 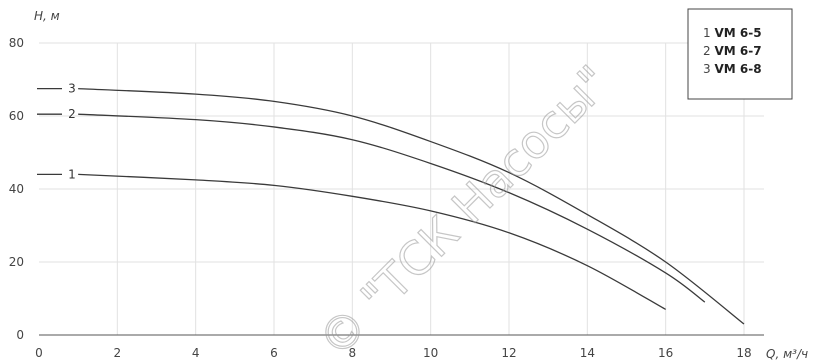 What do you see at coordinates (737, 69) in the screenshot?
I see `legend-name: VM 6-8` at bounding box center [737, 69].